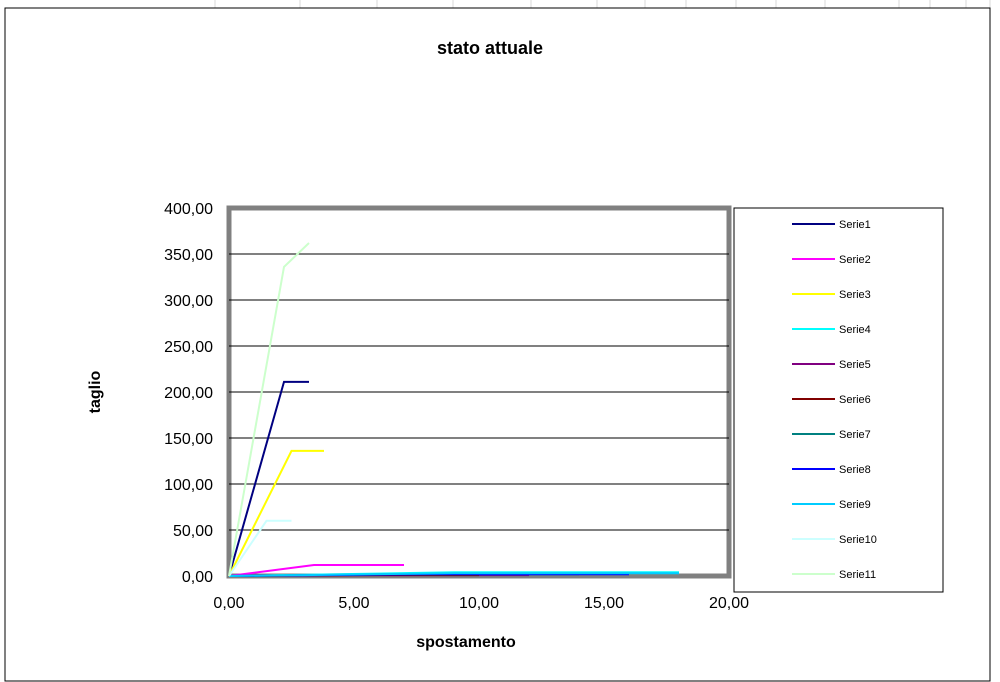  Describe the element at coordinates (188, 301) in the screenshot. I see `y-tick-label: 300,00` at that location.